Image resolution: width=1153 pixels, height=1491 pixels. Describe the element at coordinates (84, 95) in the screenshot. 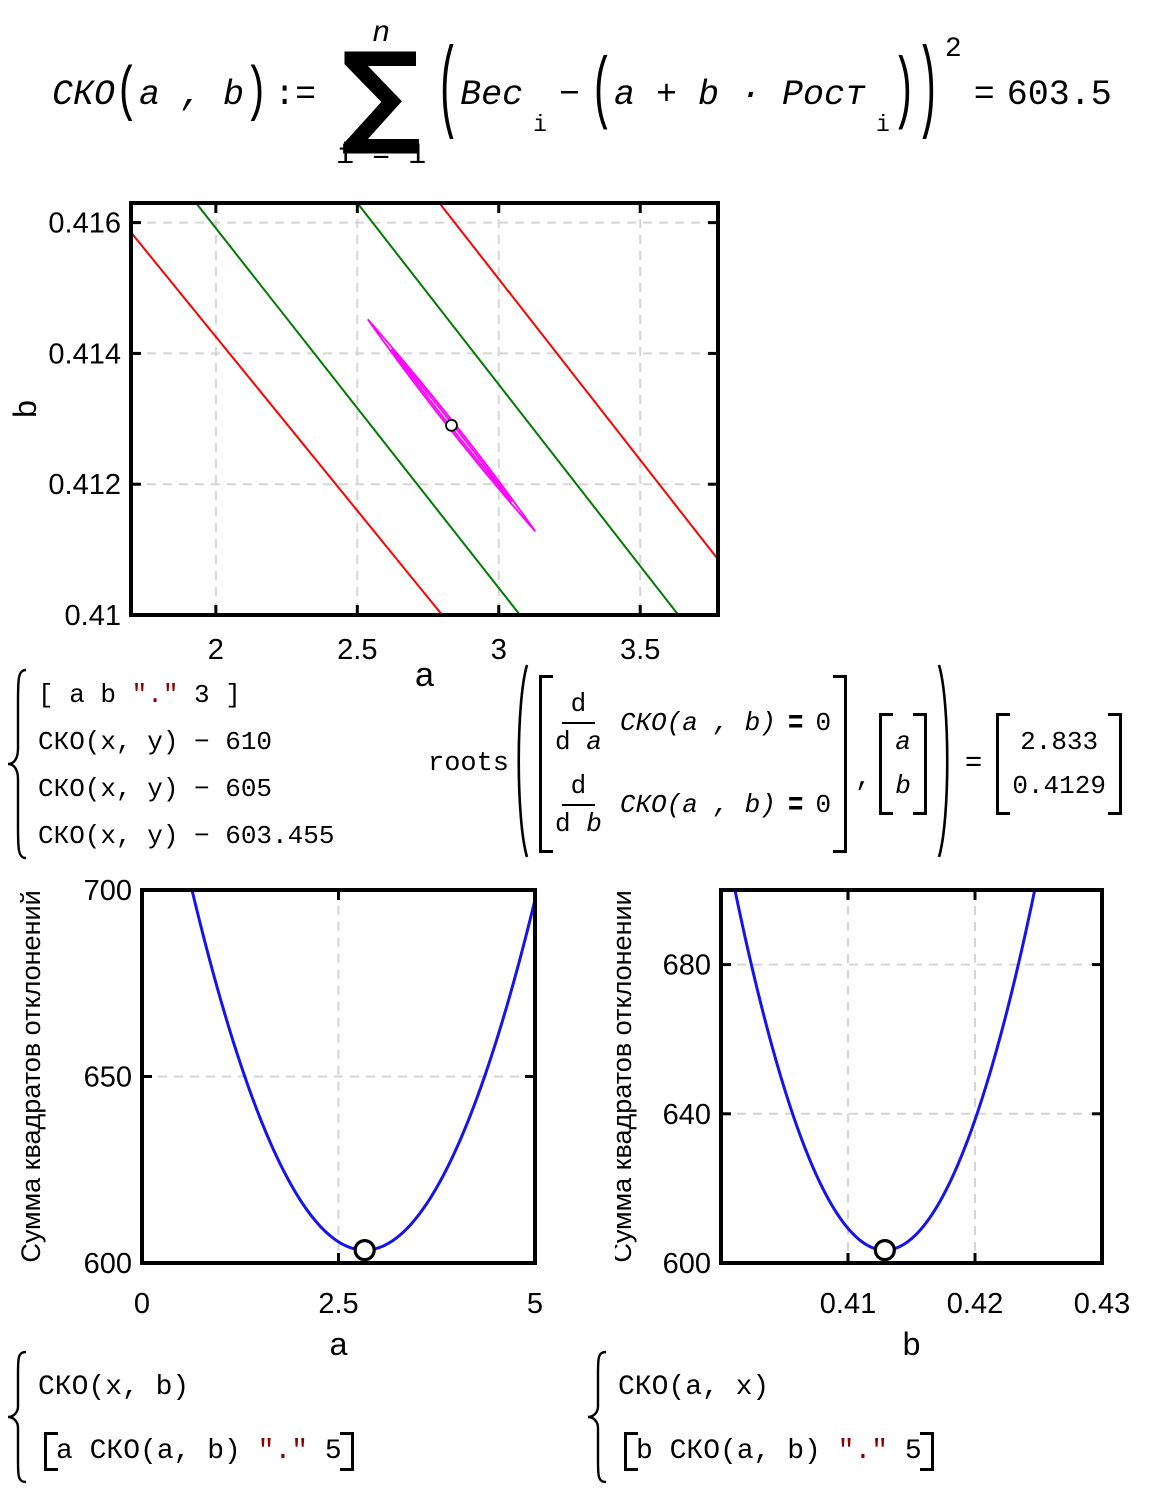

I see `function-name: СКО` at that location.